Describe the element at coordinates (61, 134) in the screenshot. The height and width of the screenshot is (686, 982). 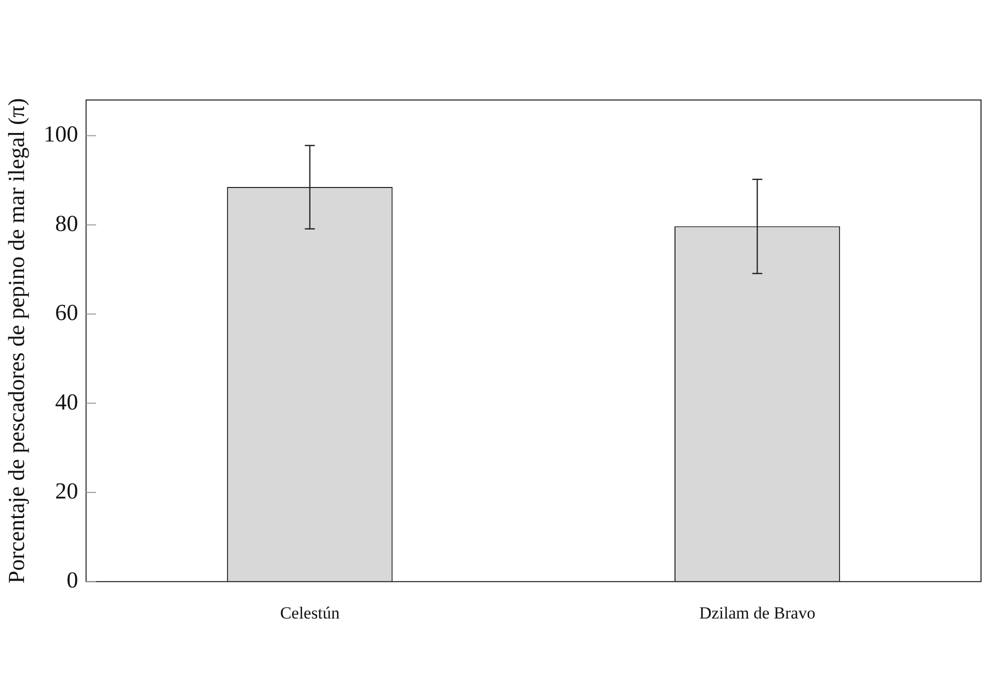
I see `y-tick-label: 100` at that location.